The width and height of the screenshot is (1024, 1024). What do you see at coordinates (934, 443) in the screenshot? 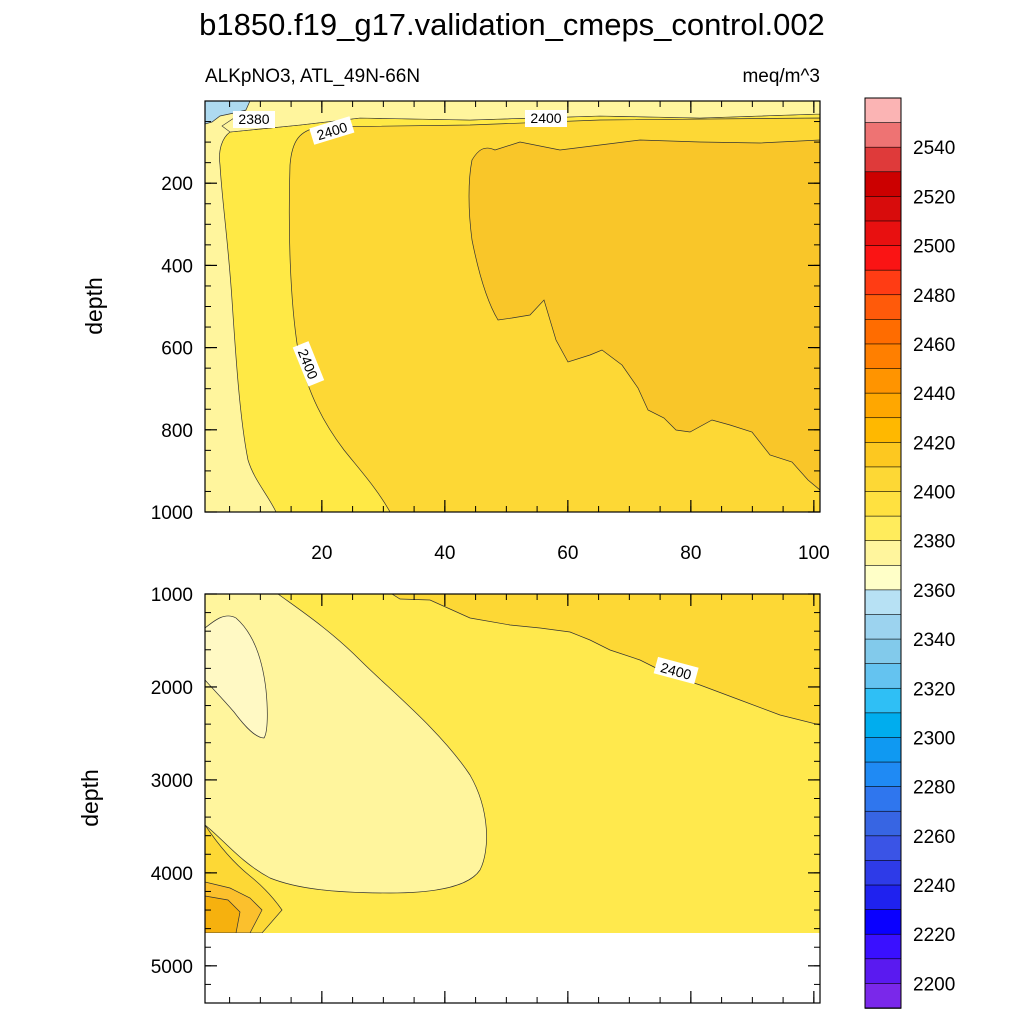
I see `colorbar-label: 2420` at bounding box center [934, 443].